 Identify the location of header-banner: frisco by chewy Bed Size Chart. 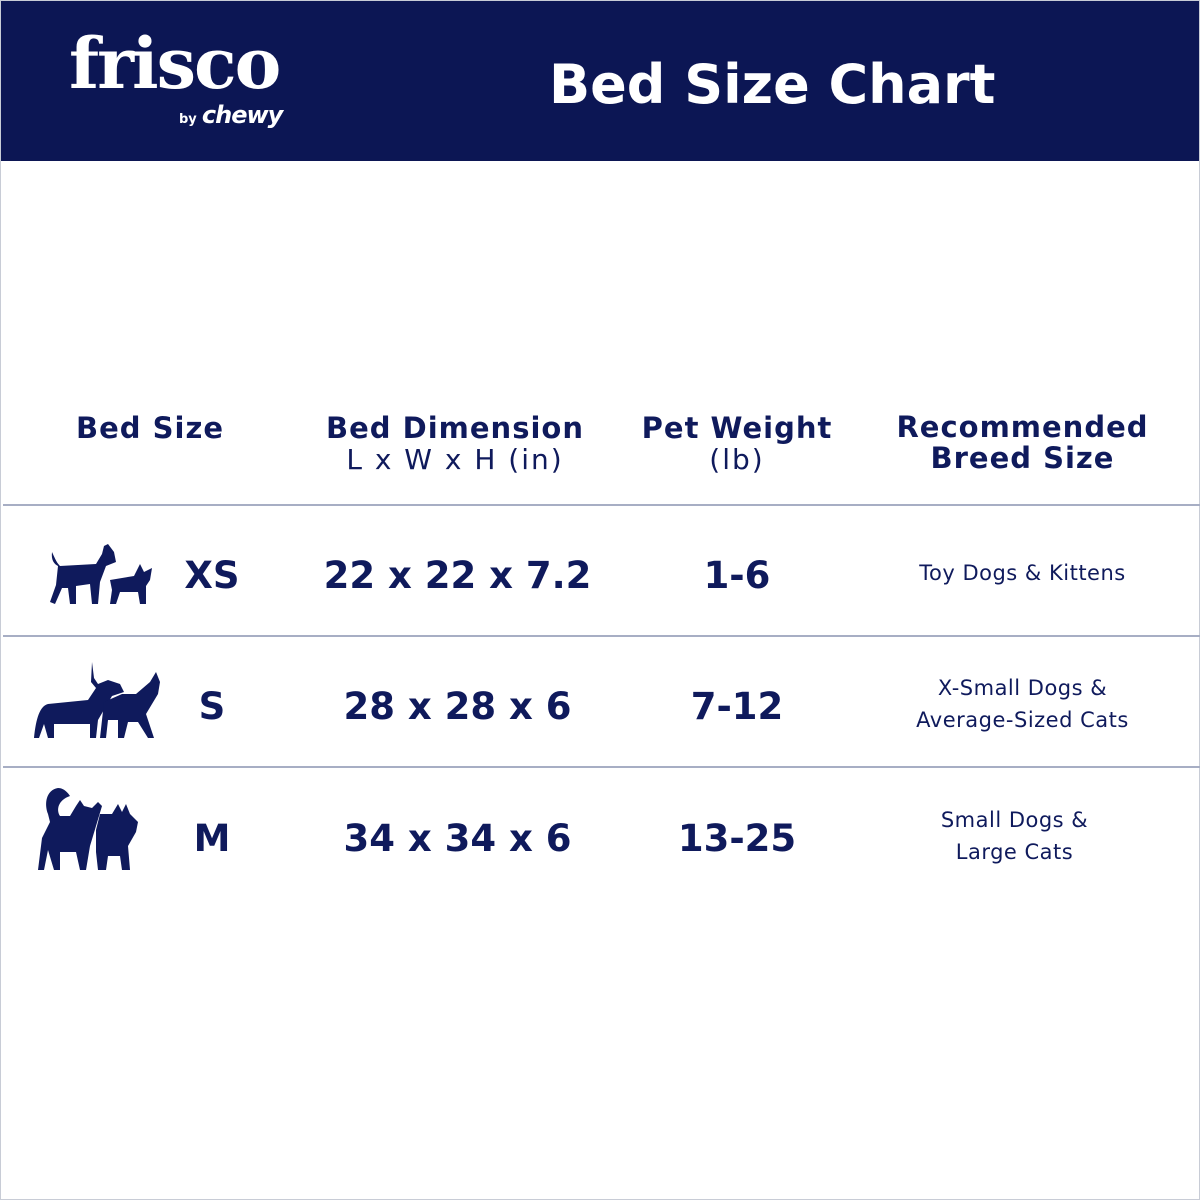
(600, 81).